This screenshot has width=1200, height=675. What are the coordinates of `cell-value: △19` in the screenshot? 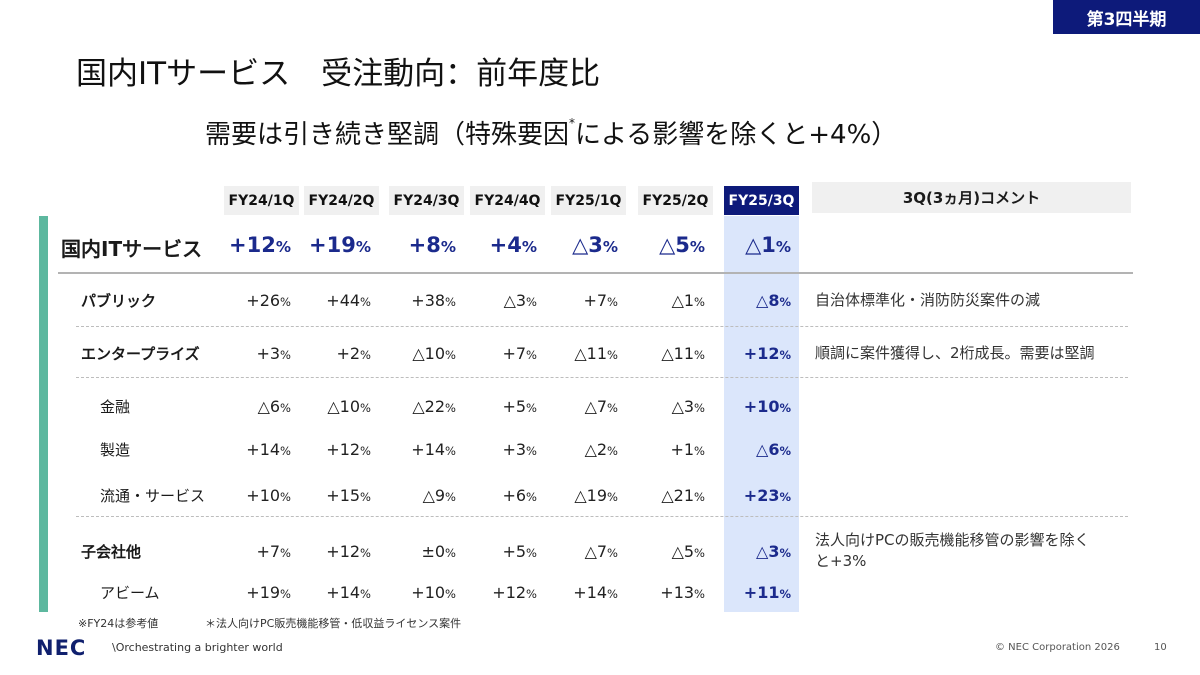 It's located at (591, 495).